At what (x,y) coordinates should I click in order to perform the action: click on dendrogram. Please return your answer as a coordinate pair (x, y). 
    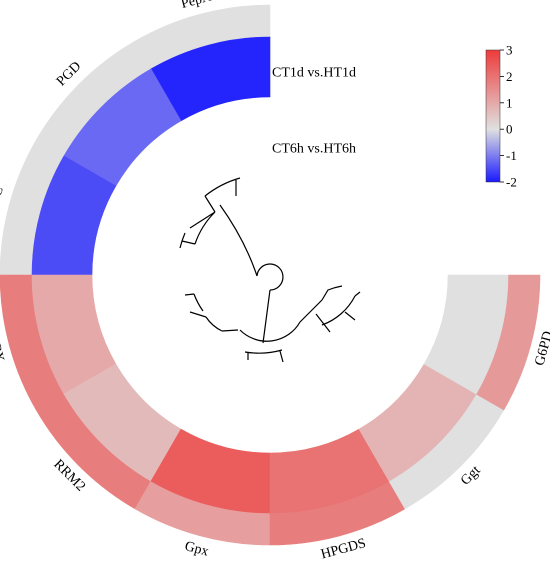
    Looking at the image, I should click on (270, 270).